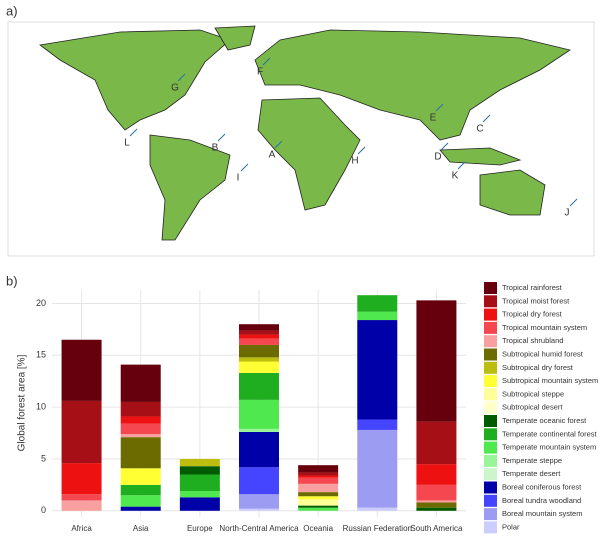 This screenshot has height=539, width=600. Describe the element at coordinates (543, 353) in the screenshot. I see `legend-label: Subtropical humid forest` at that location.